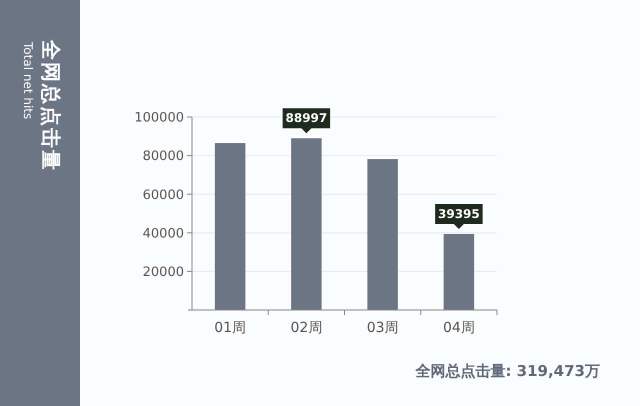 Image resolution: width=640 pixels, height=406 pixels. Describe the element at coordinates (382, 328) in the screenshot. I see `x-tick-label: 03周` at that location.